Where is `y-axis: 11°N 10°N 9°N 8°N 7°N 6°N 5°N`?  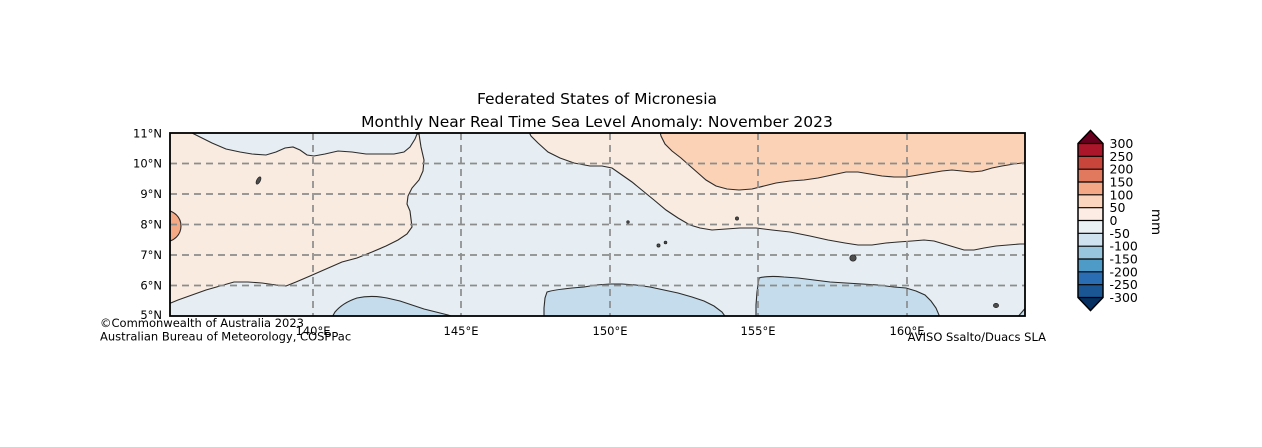
y-axis: 11°N 10°N 9°N 8°N 7°N 6°N 5°N is located at coordinates (147, 225).